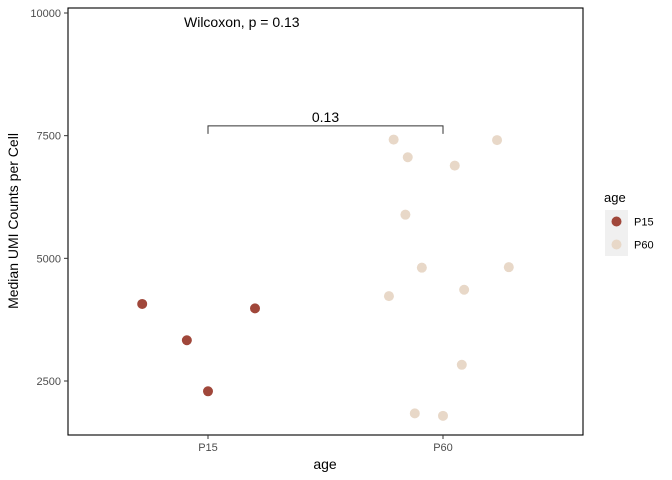 This screenshot has height=480, width=672. Describe the element at coordinates (443, 448) in the screenshot. I see `x-tick-label: P60` at that location.